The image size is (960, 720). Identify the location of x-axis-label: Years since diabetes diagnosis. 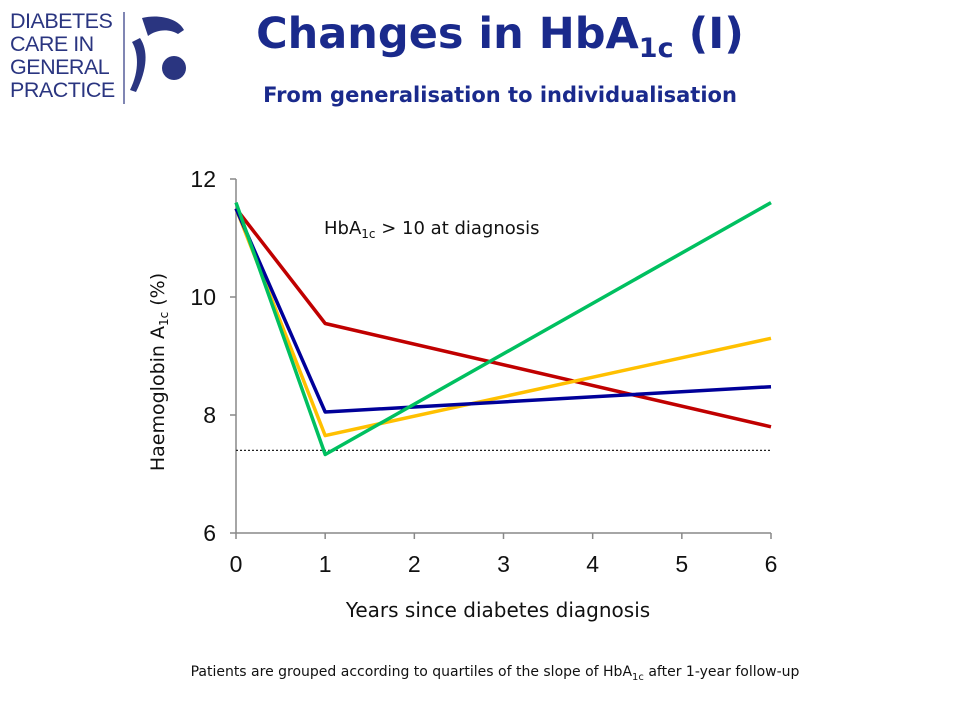
(497, 610).